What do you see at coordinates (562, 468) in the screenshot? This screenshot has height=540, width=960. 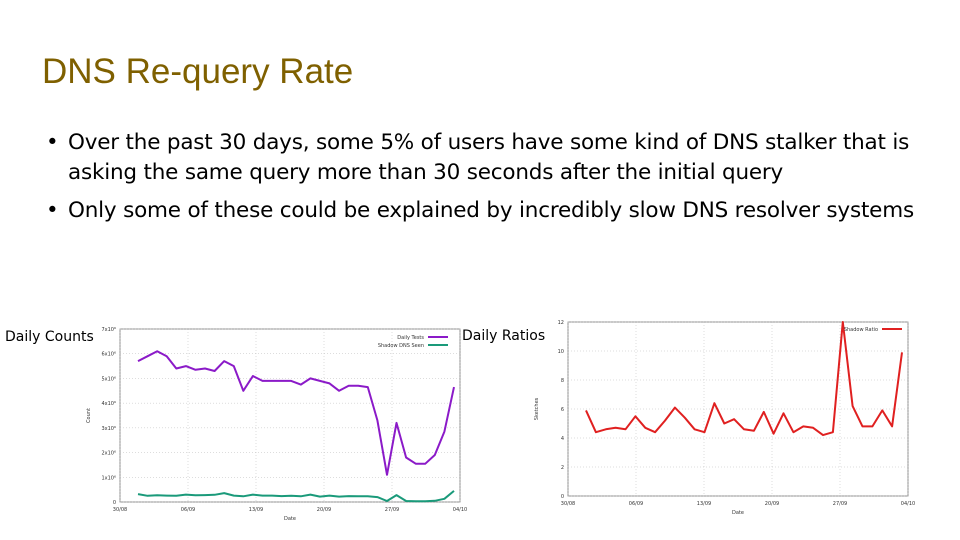 I see `y-tick-label: 2` at bounding box center [562, 468].